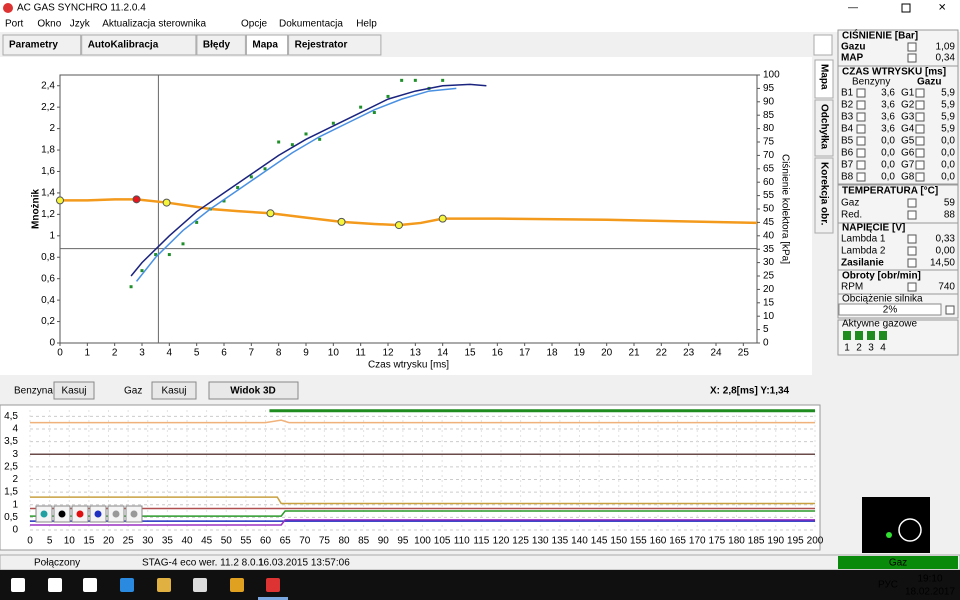  I want to click on switch-label: B/G, so click(909, 530).